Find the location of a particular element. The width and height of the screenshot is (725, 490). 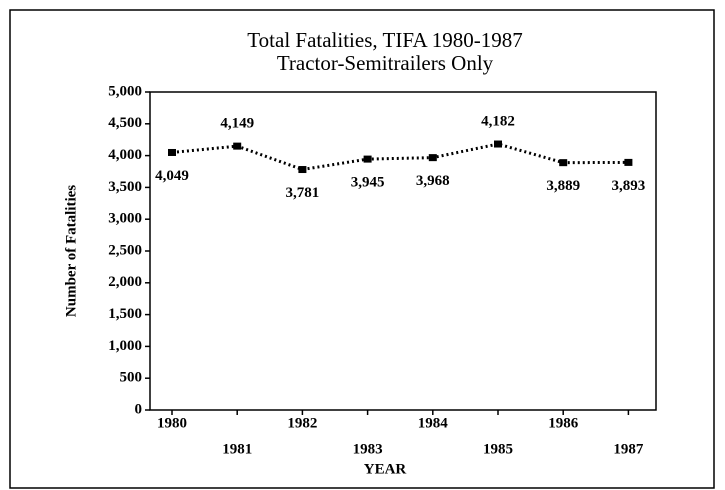

x-tick-label: 1986 is located at coordinates (563, 423).